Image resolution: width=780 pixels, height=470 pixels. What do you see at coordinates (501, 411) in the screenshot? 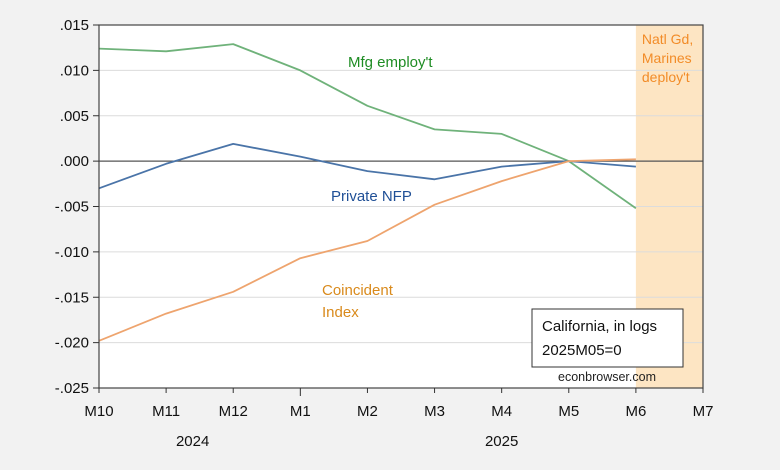
I see `x-tick-label: M4` at bounding box center [501, 411].